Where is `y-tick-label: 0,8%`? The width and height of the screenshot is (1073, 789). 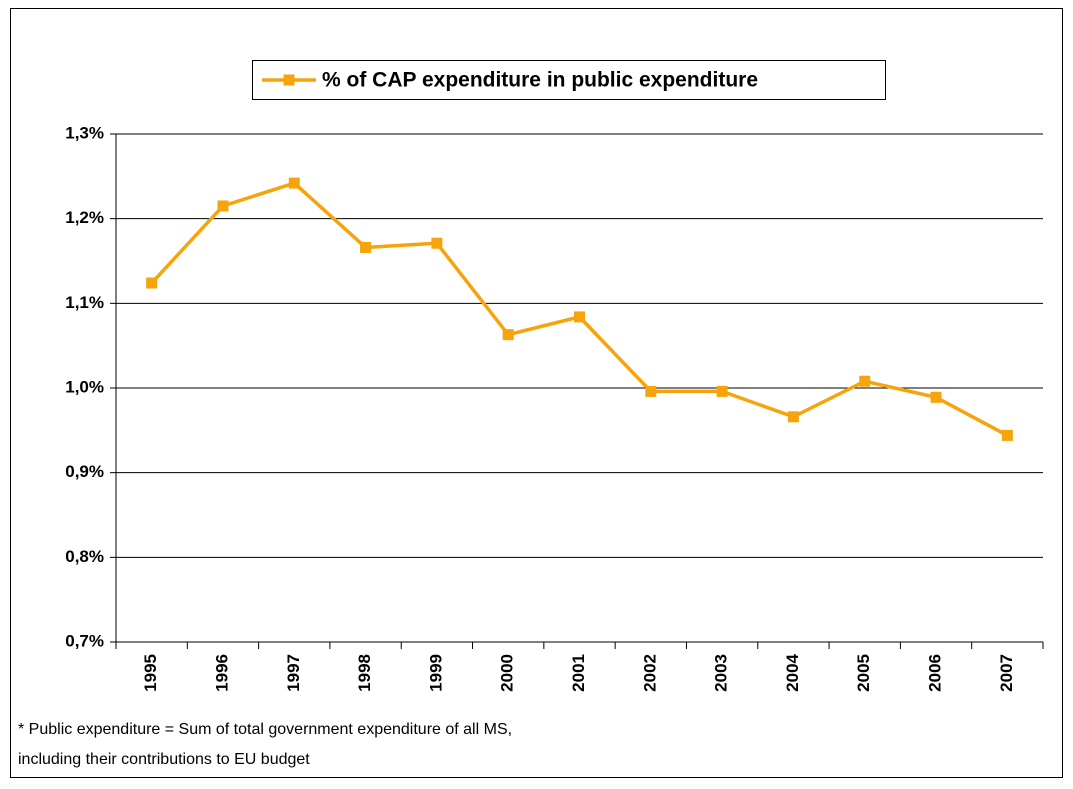 y-tick-label: 0,8% is located at coordinates (84, 556).